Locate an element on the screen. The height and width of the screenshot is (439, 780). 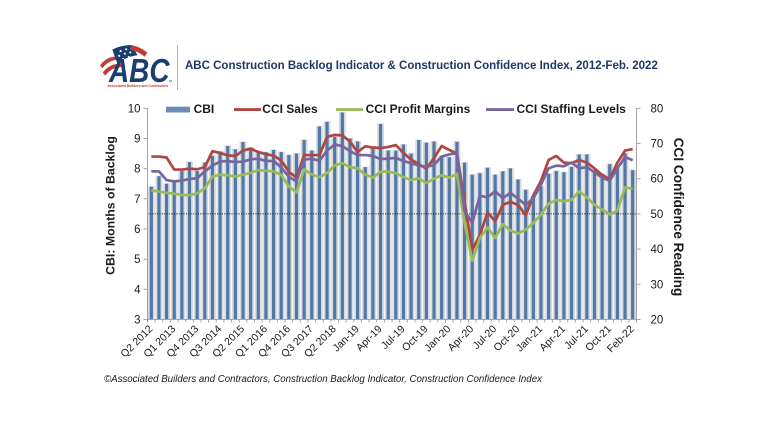
svg-text: 30 is located at coordinates (657, 285).